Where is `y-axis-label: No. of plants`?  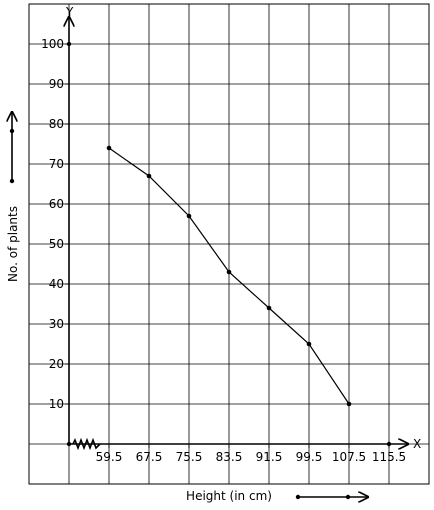
y-axis-label: No. of plants is located at coordinates (13, 244).